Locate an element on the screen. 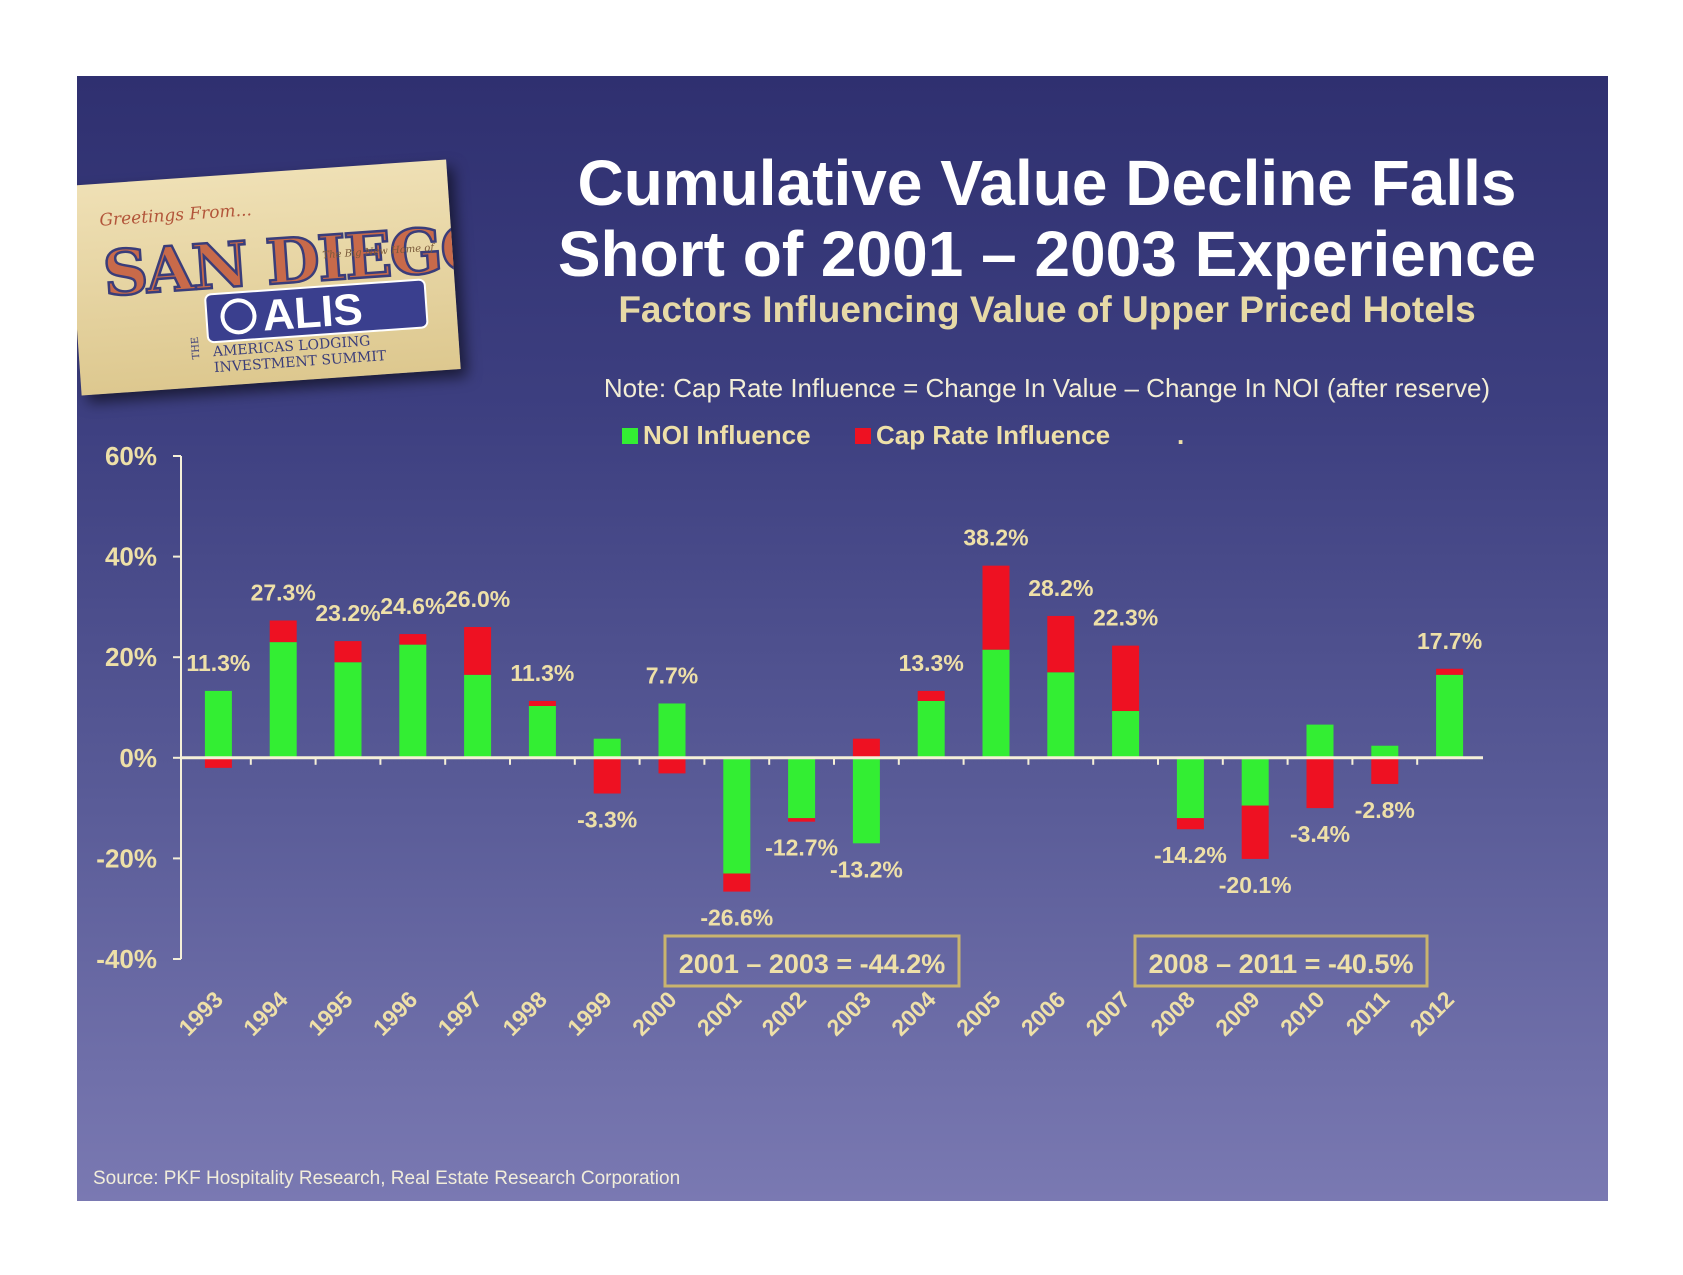  bar-noi-2006 is located at coordinates (1061, 715).